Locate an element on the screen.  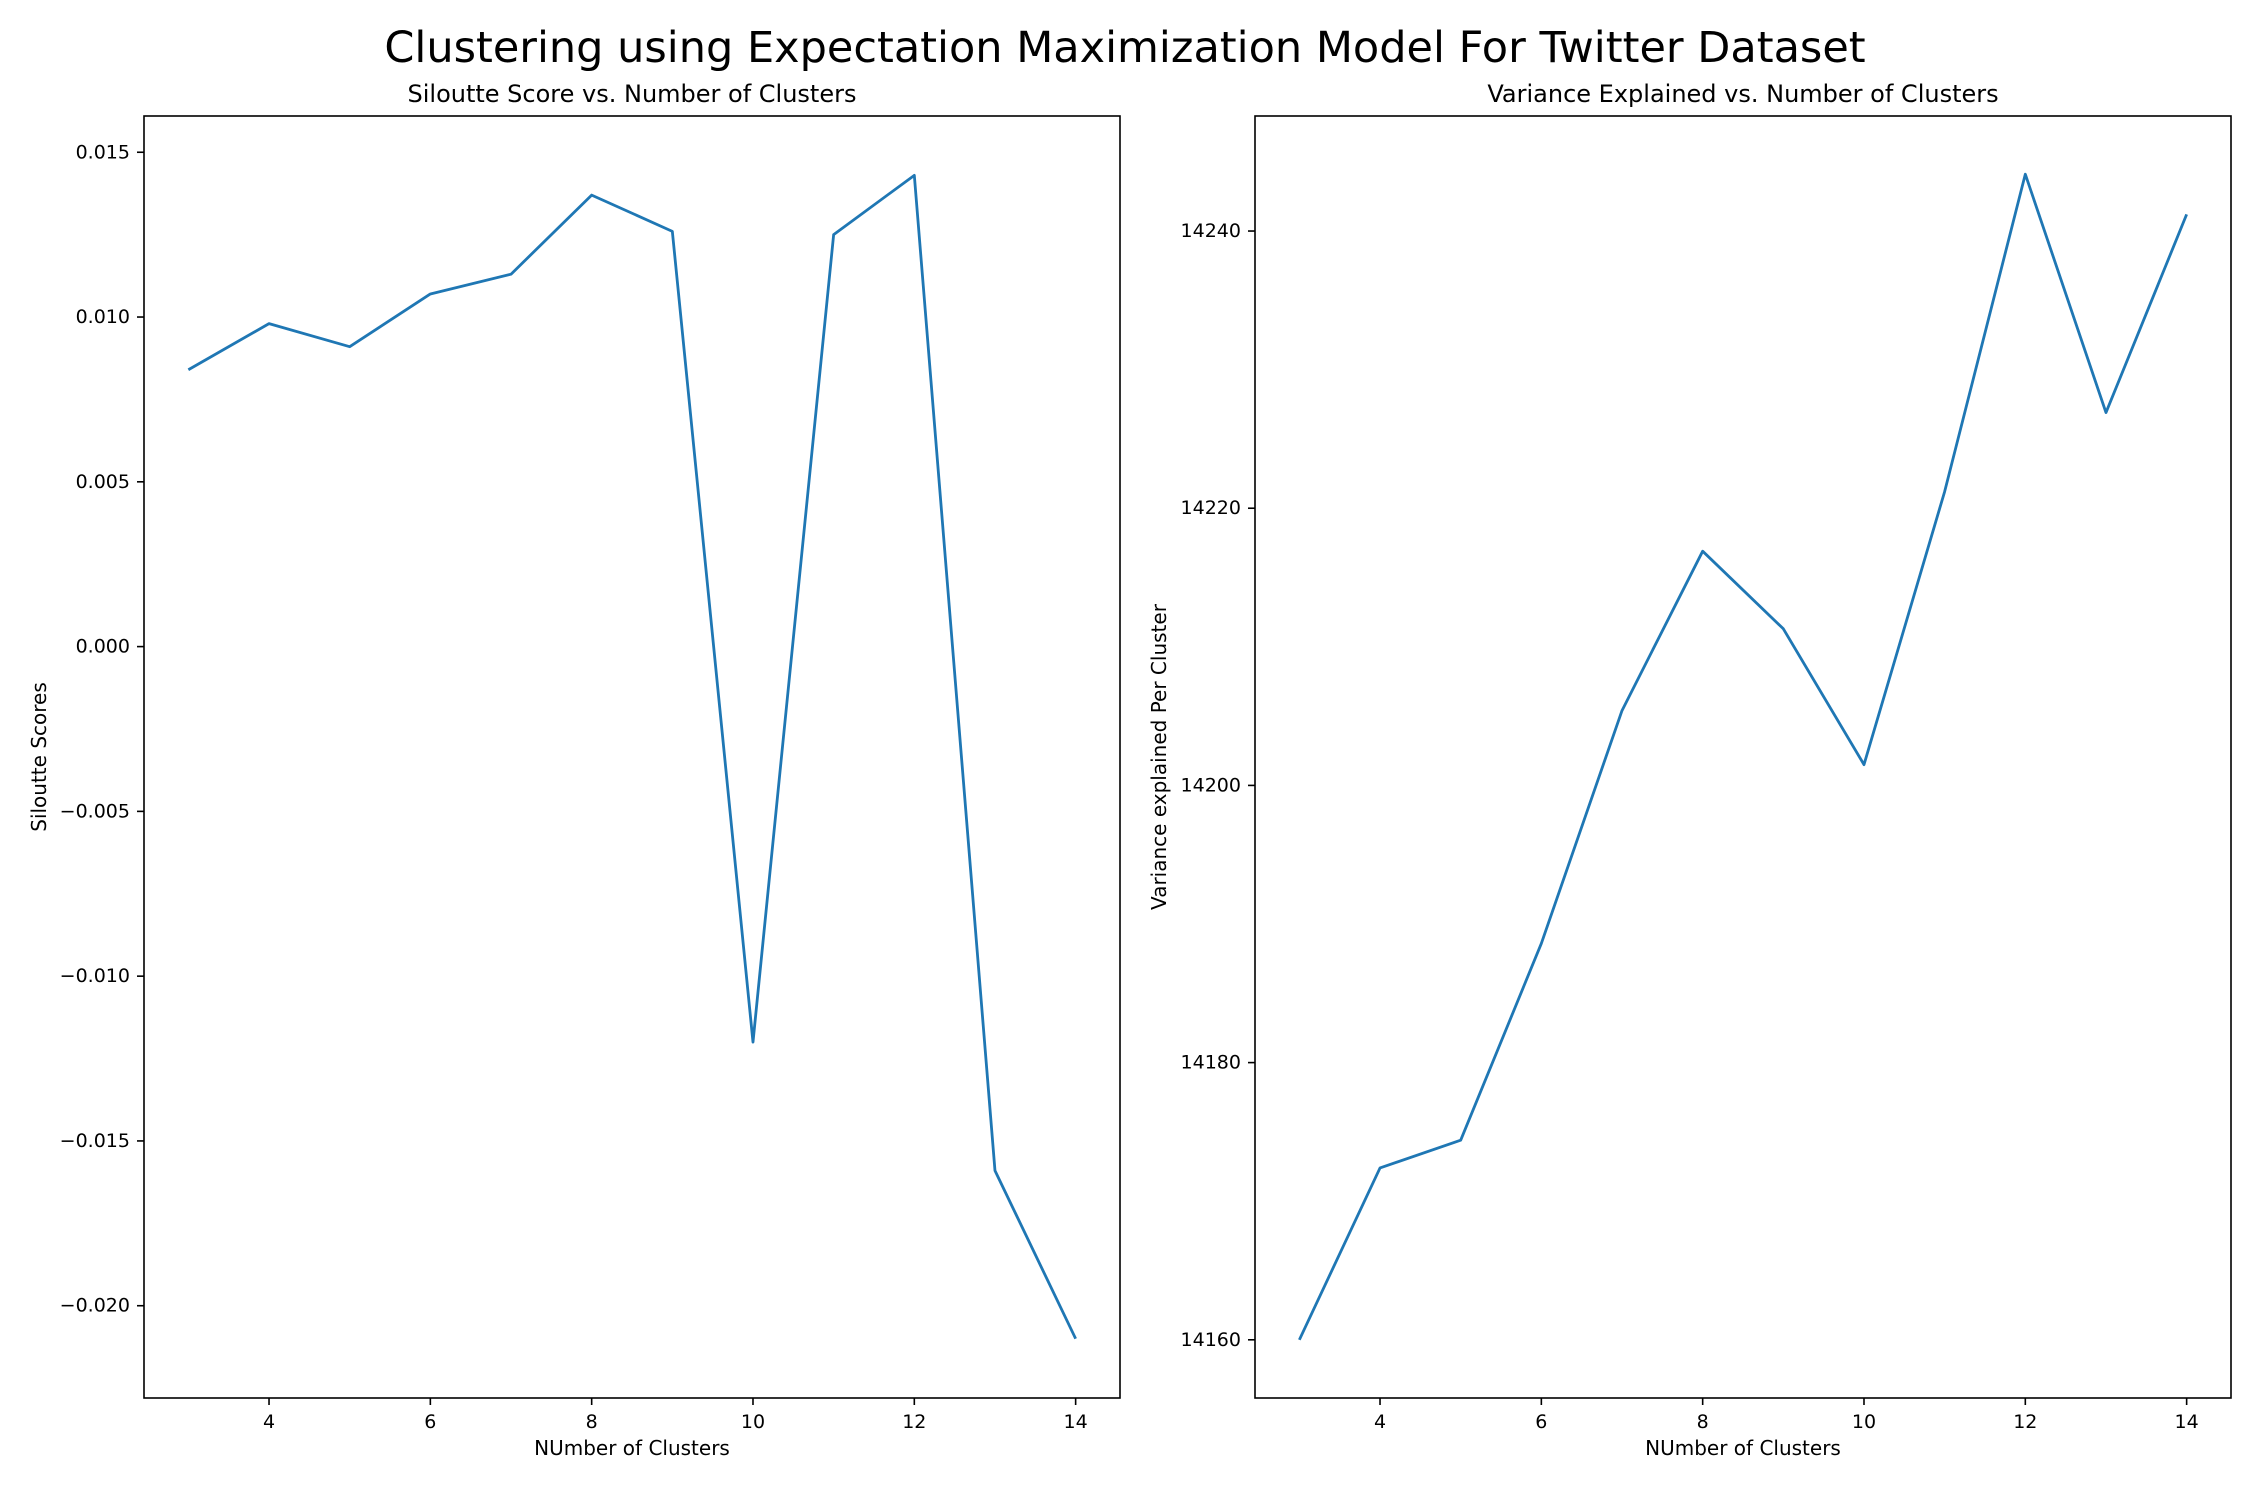
silhouette-x-axis-label: NUmber of Clusters is located at coordinates (632, 1448).